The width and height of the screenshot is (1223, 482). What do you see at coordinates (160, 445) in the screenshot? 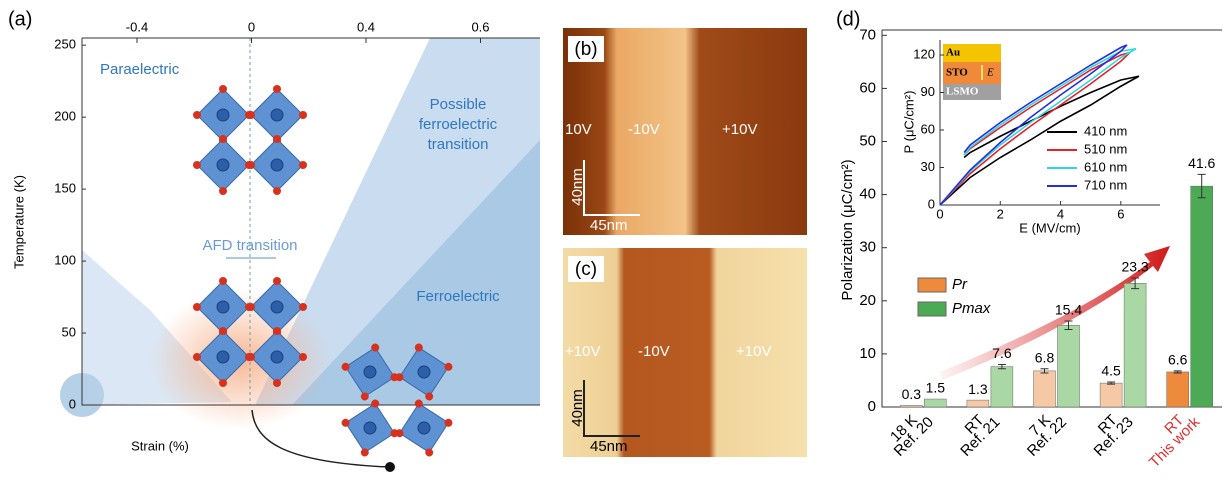
I see `x-axis-label: Strain (%)` at bounding box center [160, 445].